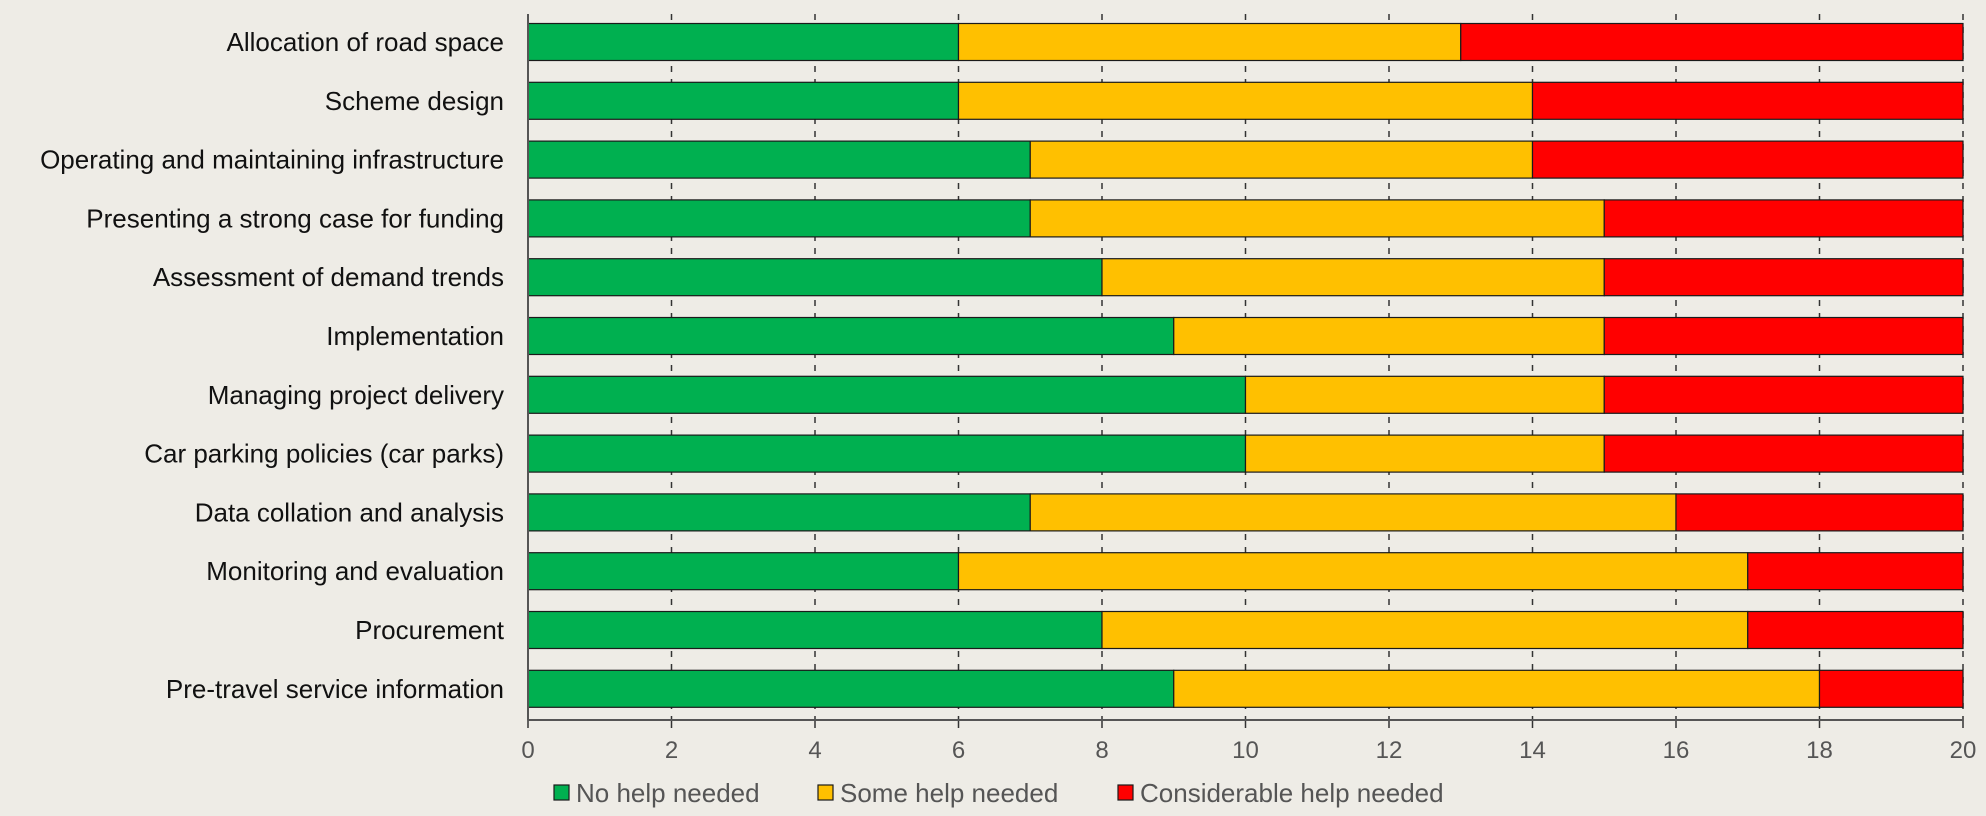 This screenshot has width=1986, height=816. I want to click on category-label: Procurement, so click(430, 630).